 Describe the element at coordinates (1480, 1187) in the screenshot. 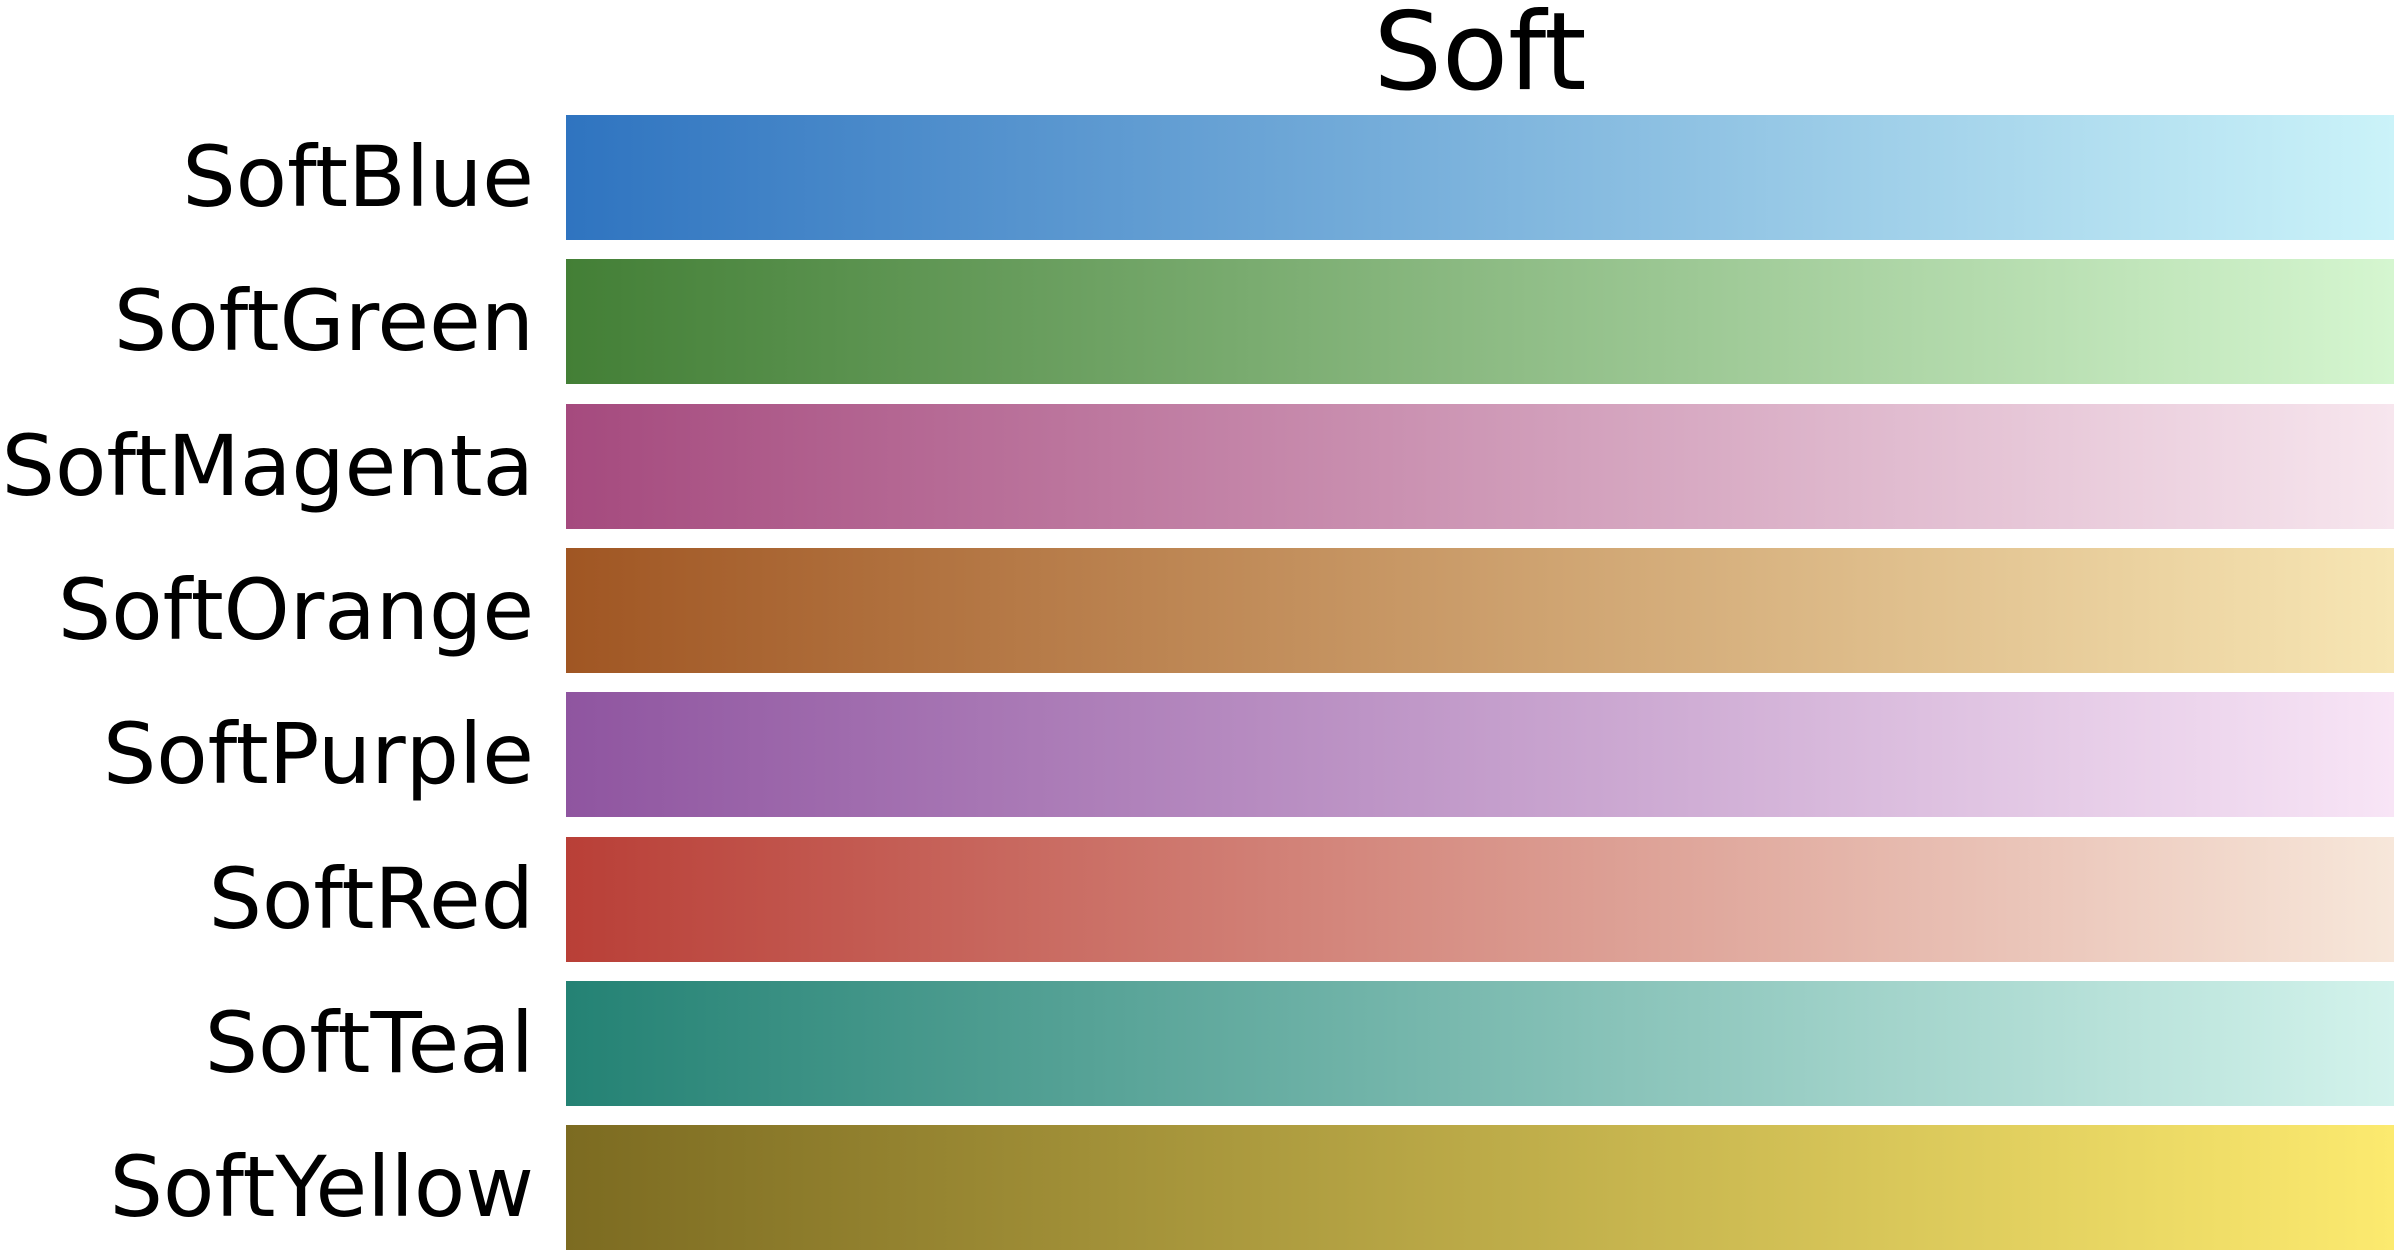

I see `gradient-bar-softyellow` at that location.